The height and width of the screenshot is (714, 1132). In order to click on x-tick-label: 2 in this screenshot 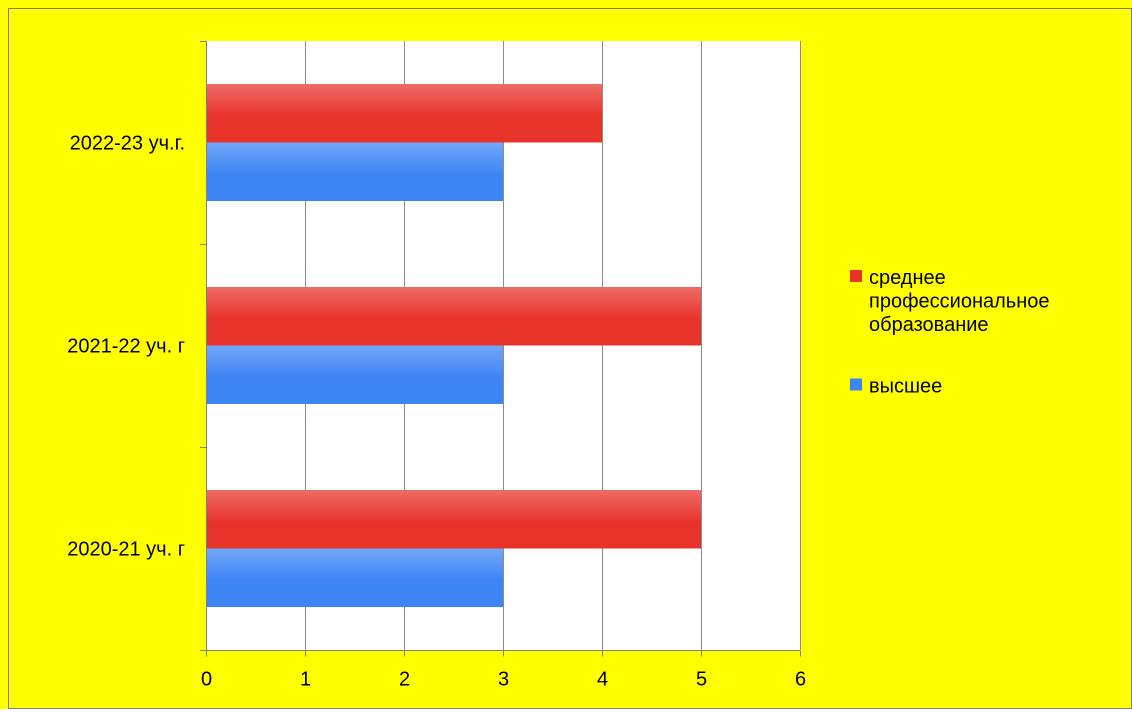, I will do `click(404, 680)`.